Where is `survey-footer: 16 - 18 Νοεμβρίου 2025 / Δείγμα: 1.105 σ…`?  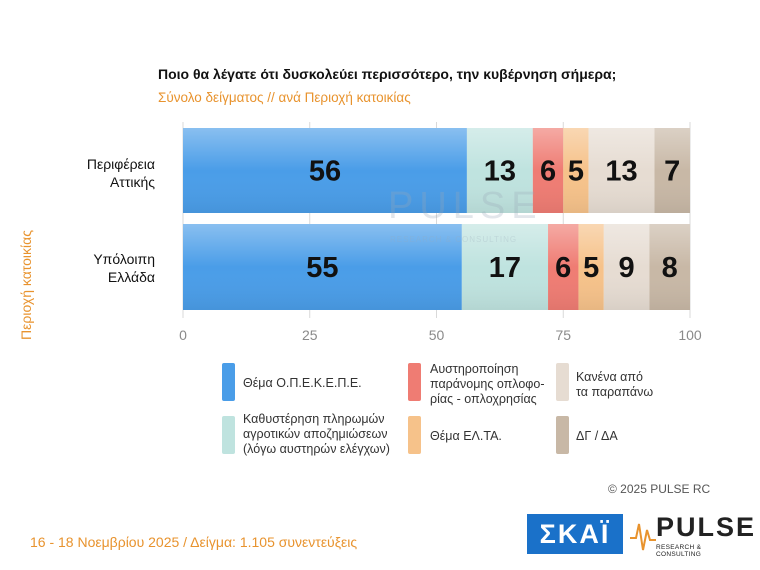 survey-footer: 16 - 18 Νοεμβρίου 2025 / Δείγμα: 1.105 σ… is located at coordinates (194, 542).